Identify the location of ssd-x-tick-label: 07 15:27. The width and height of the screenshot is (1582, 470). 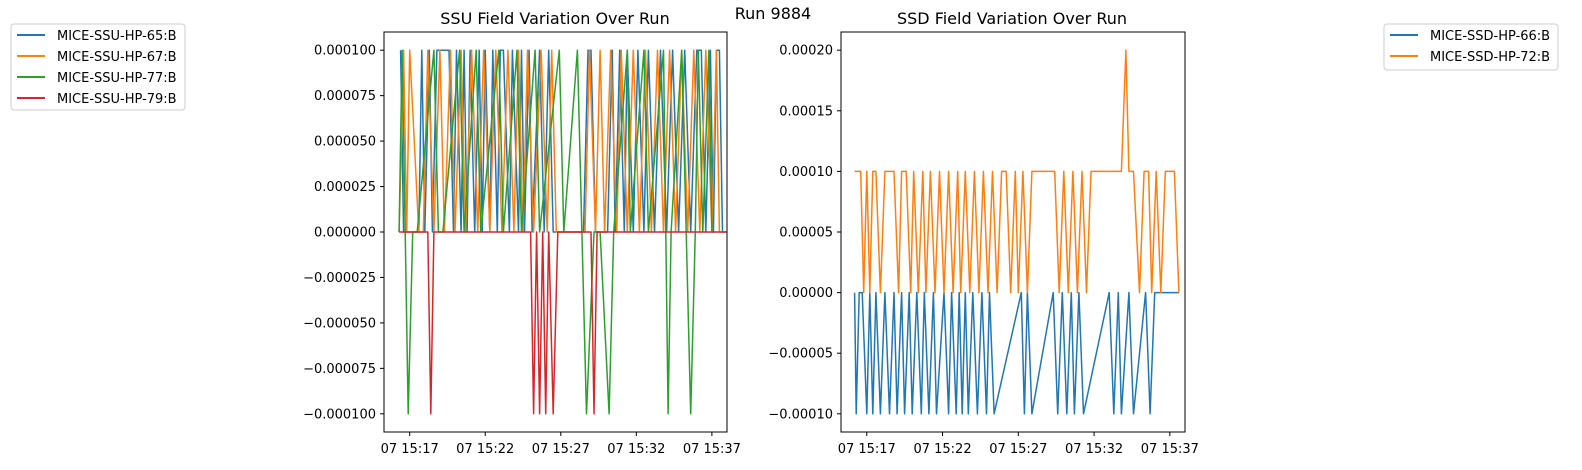
(1018, 449).